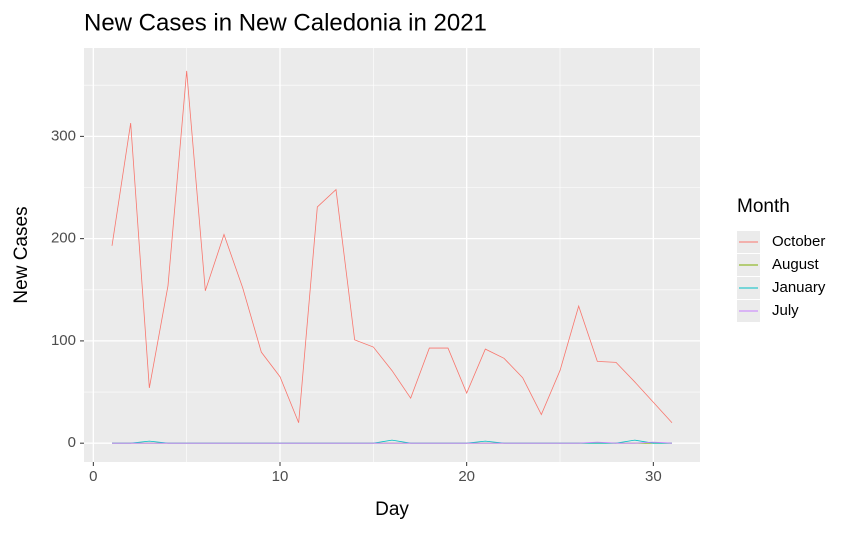 Image resolution: width=865 pixels, height=533 pixels. I want to click on chart-title: New Cases in New Caledonia in 2021, so click(285, 22).